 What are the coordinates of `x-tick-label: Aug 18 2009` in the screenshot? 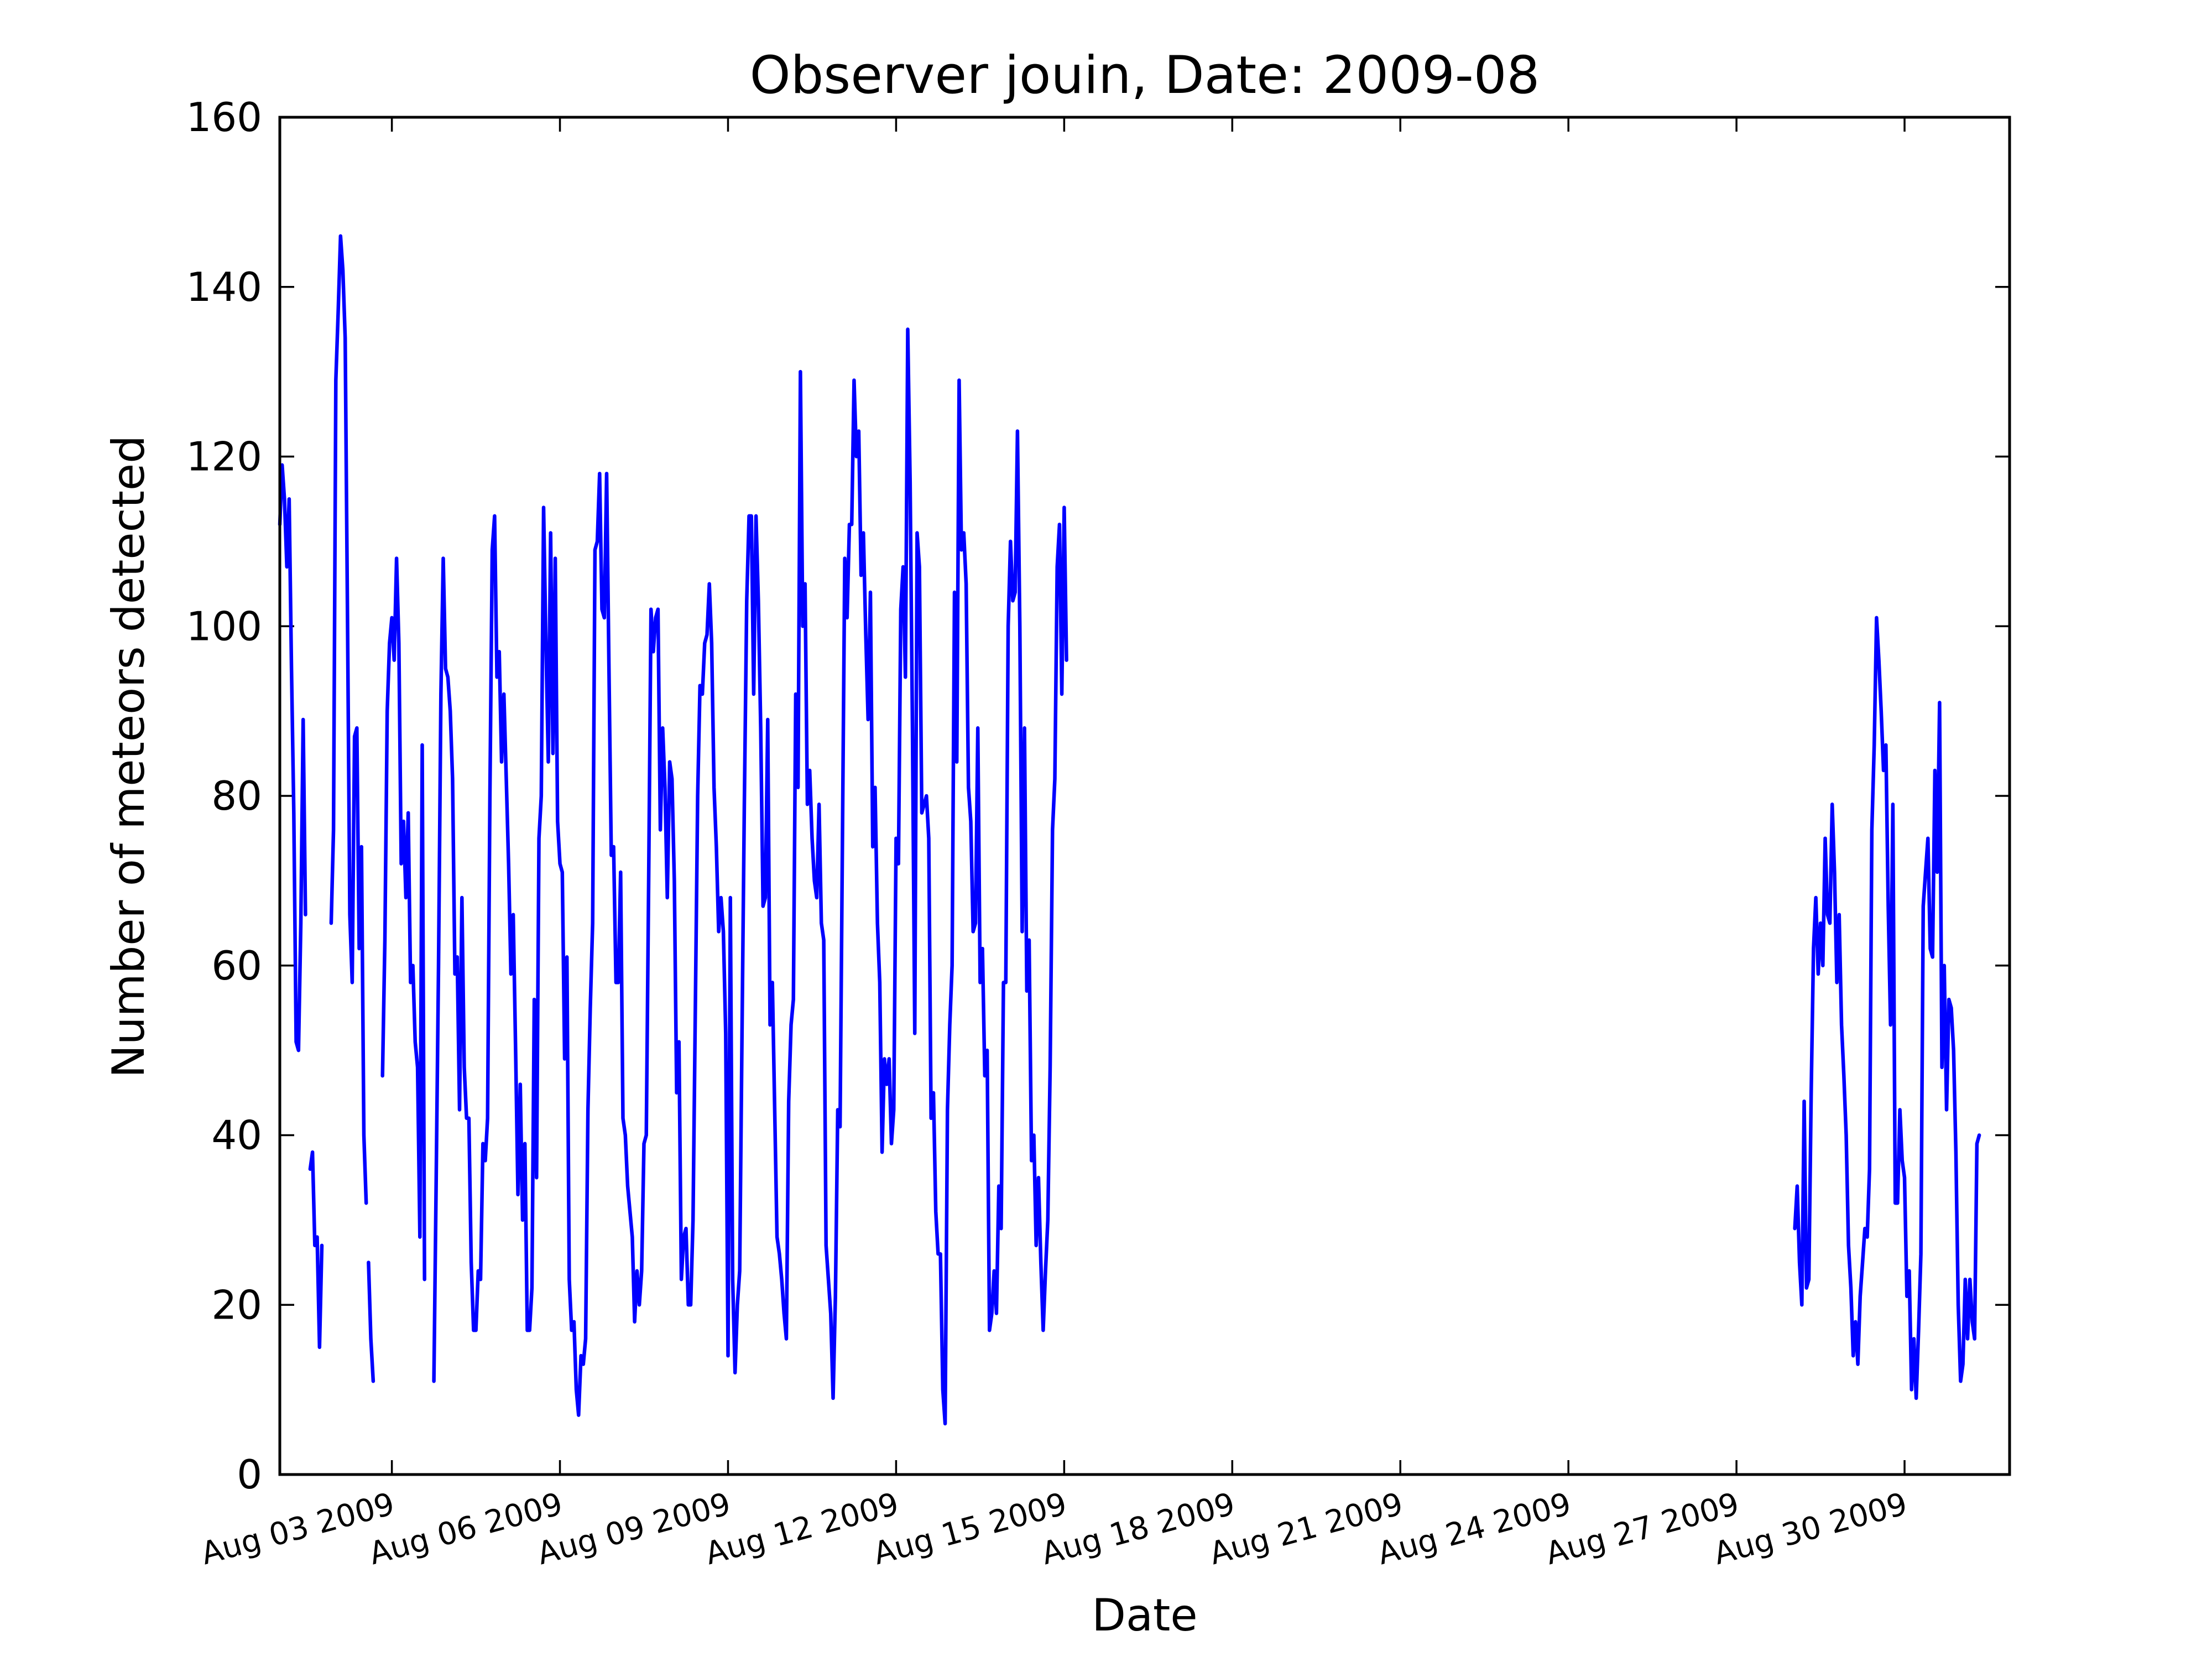 It's located at (1138, 1529).